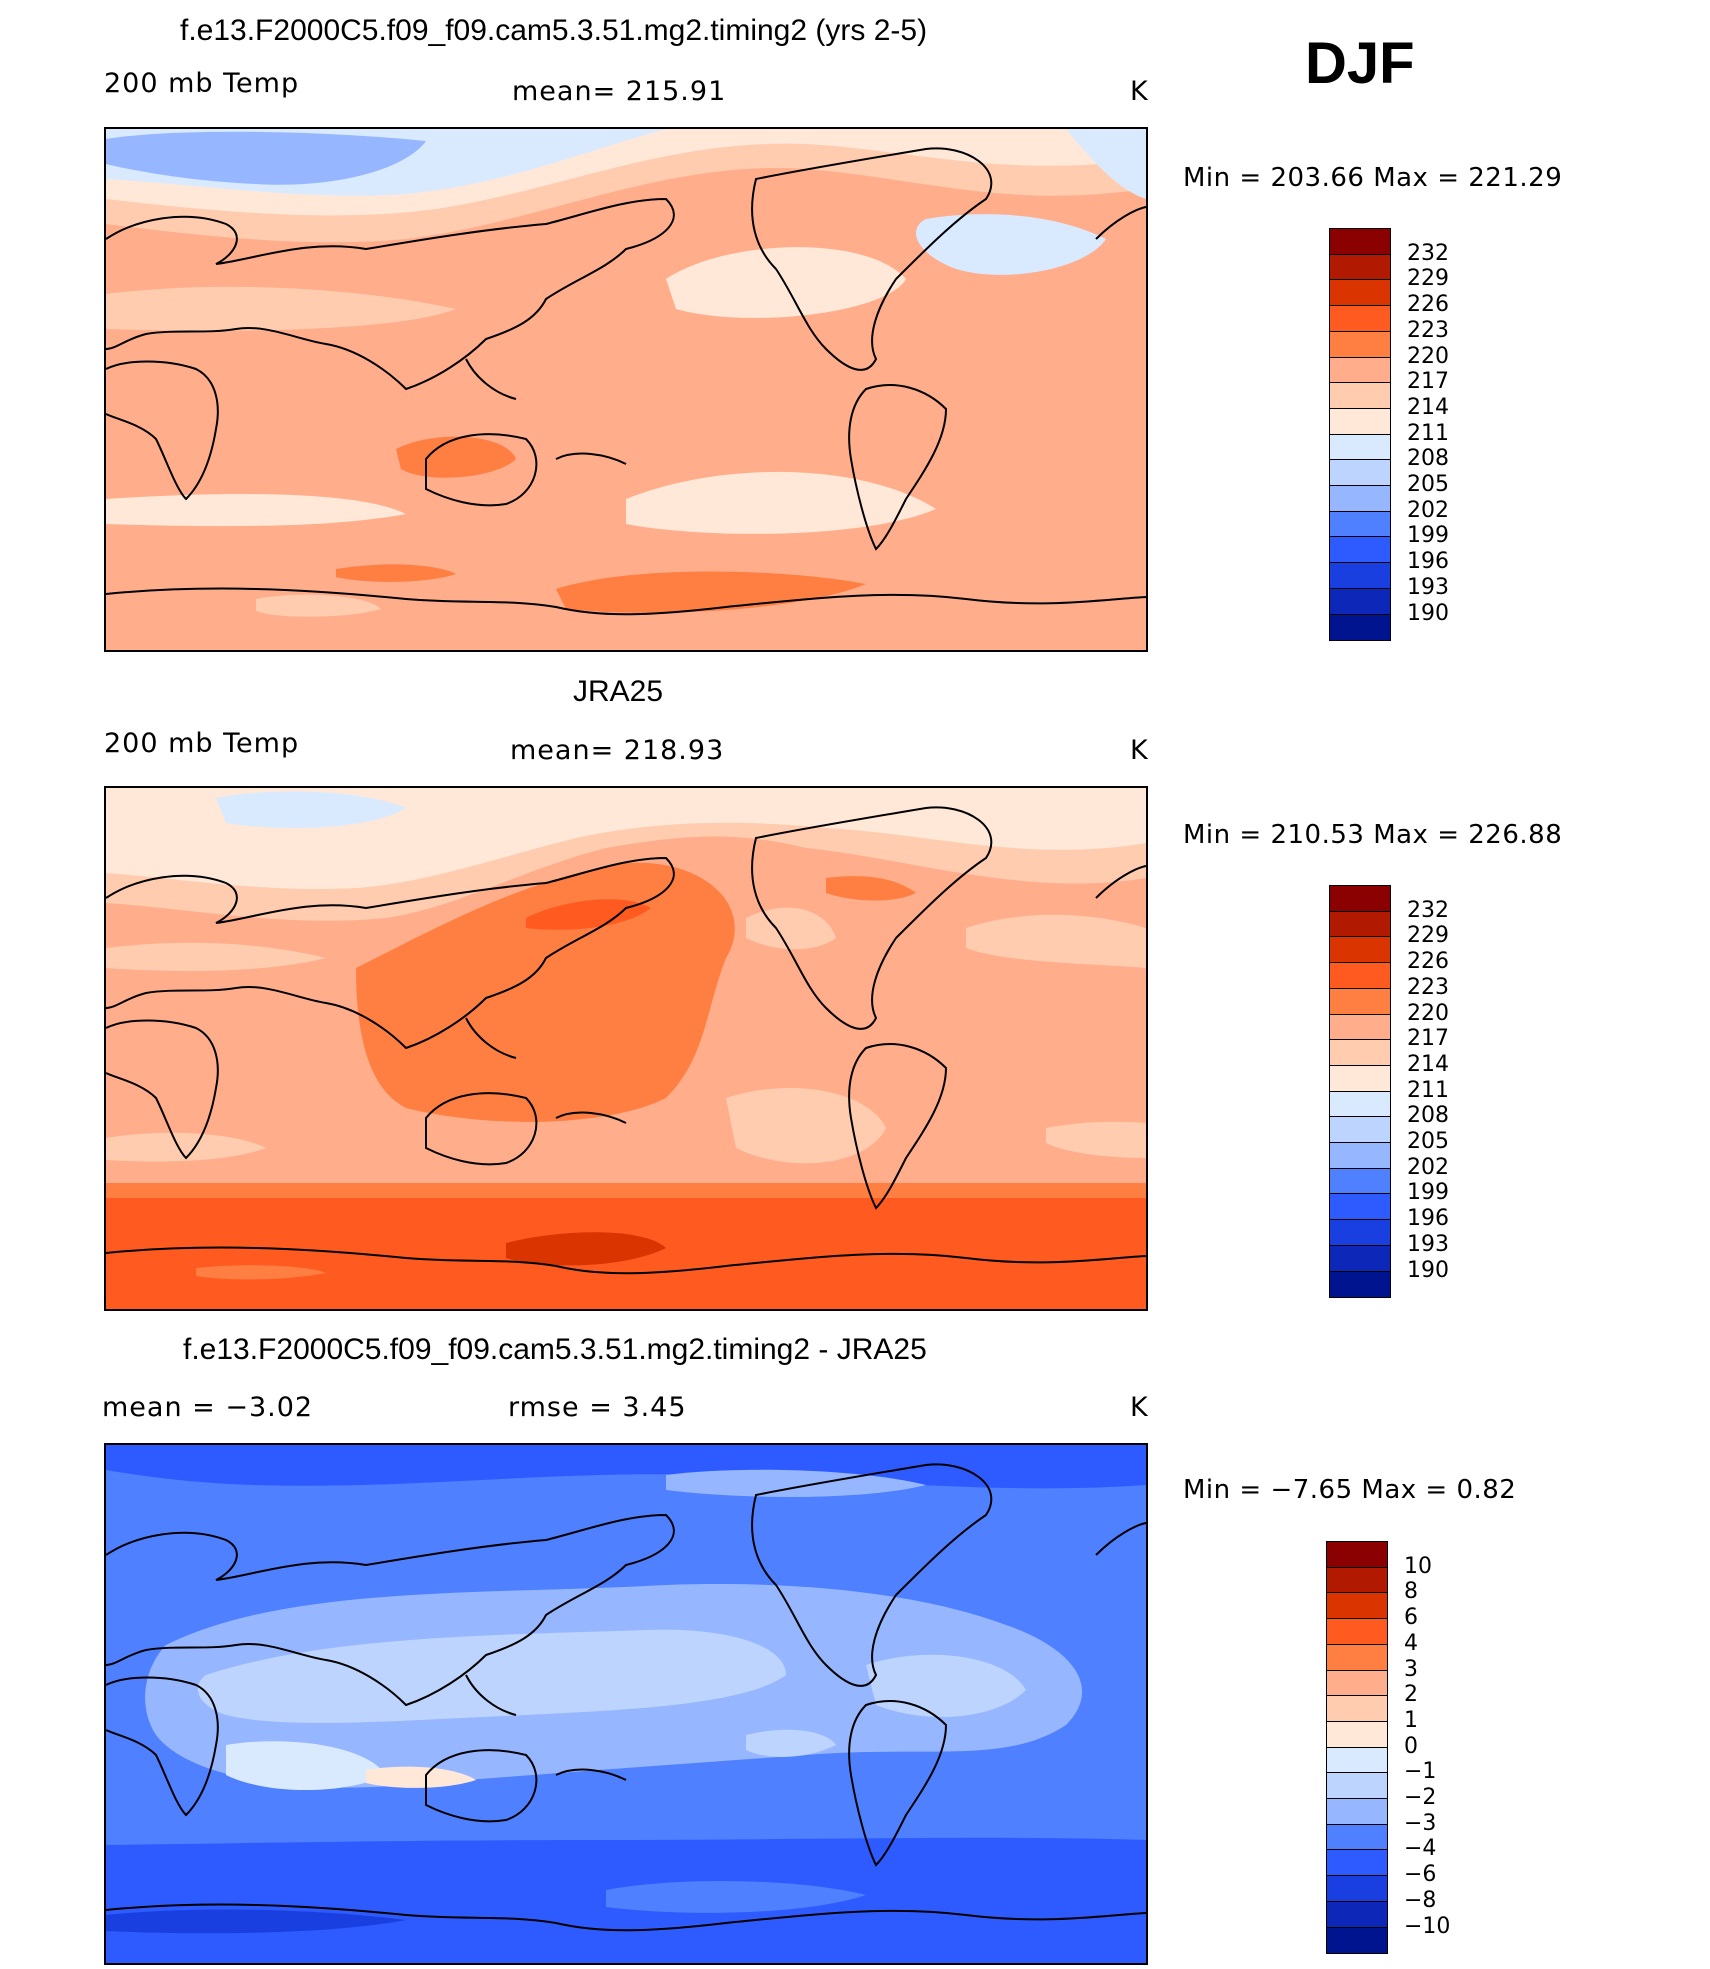  What do you see at coordinates (1428, 433) in the screenshot?
I see `colorbar-label: 211` at bounding box center [1428, 433].